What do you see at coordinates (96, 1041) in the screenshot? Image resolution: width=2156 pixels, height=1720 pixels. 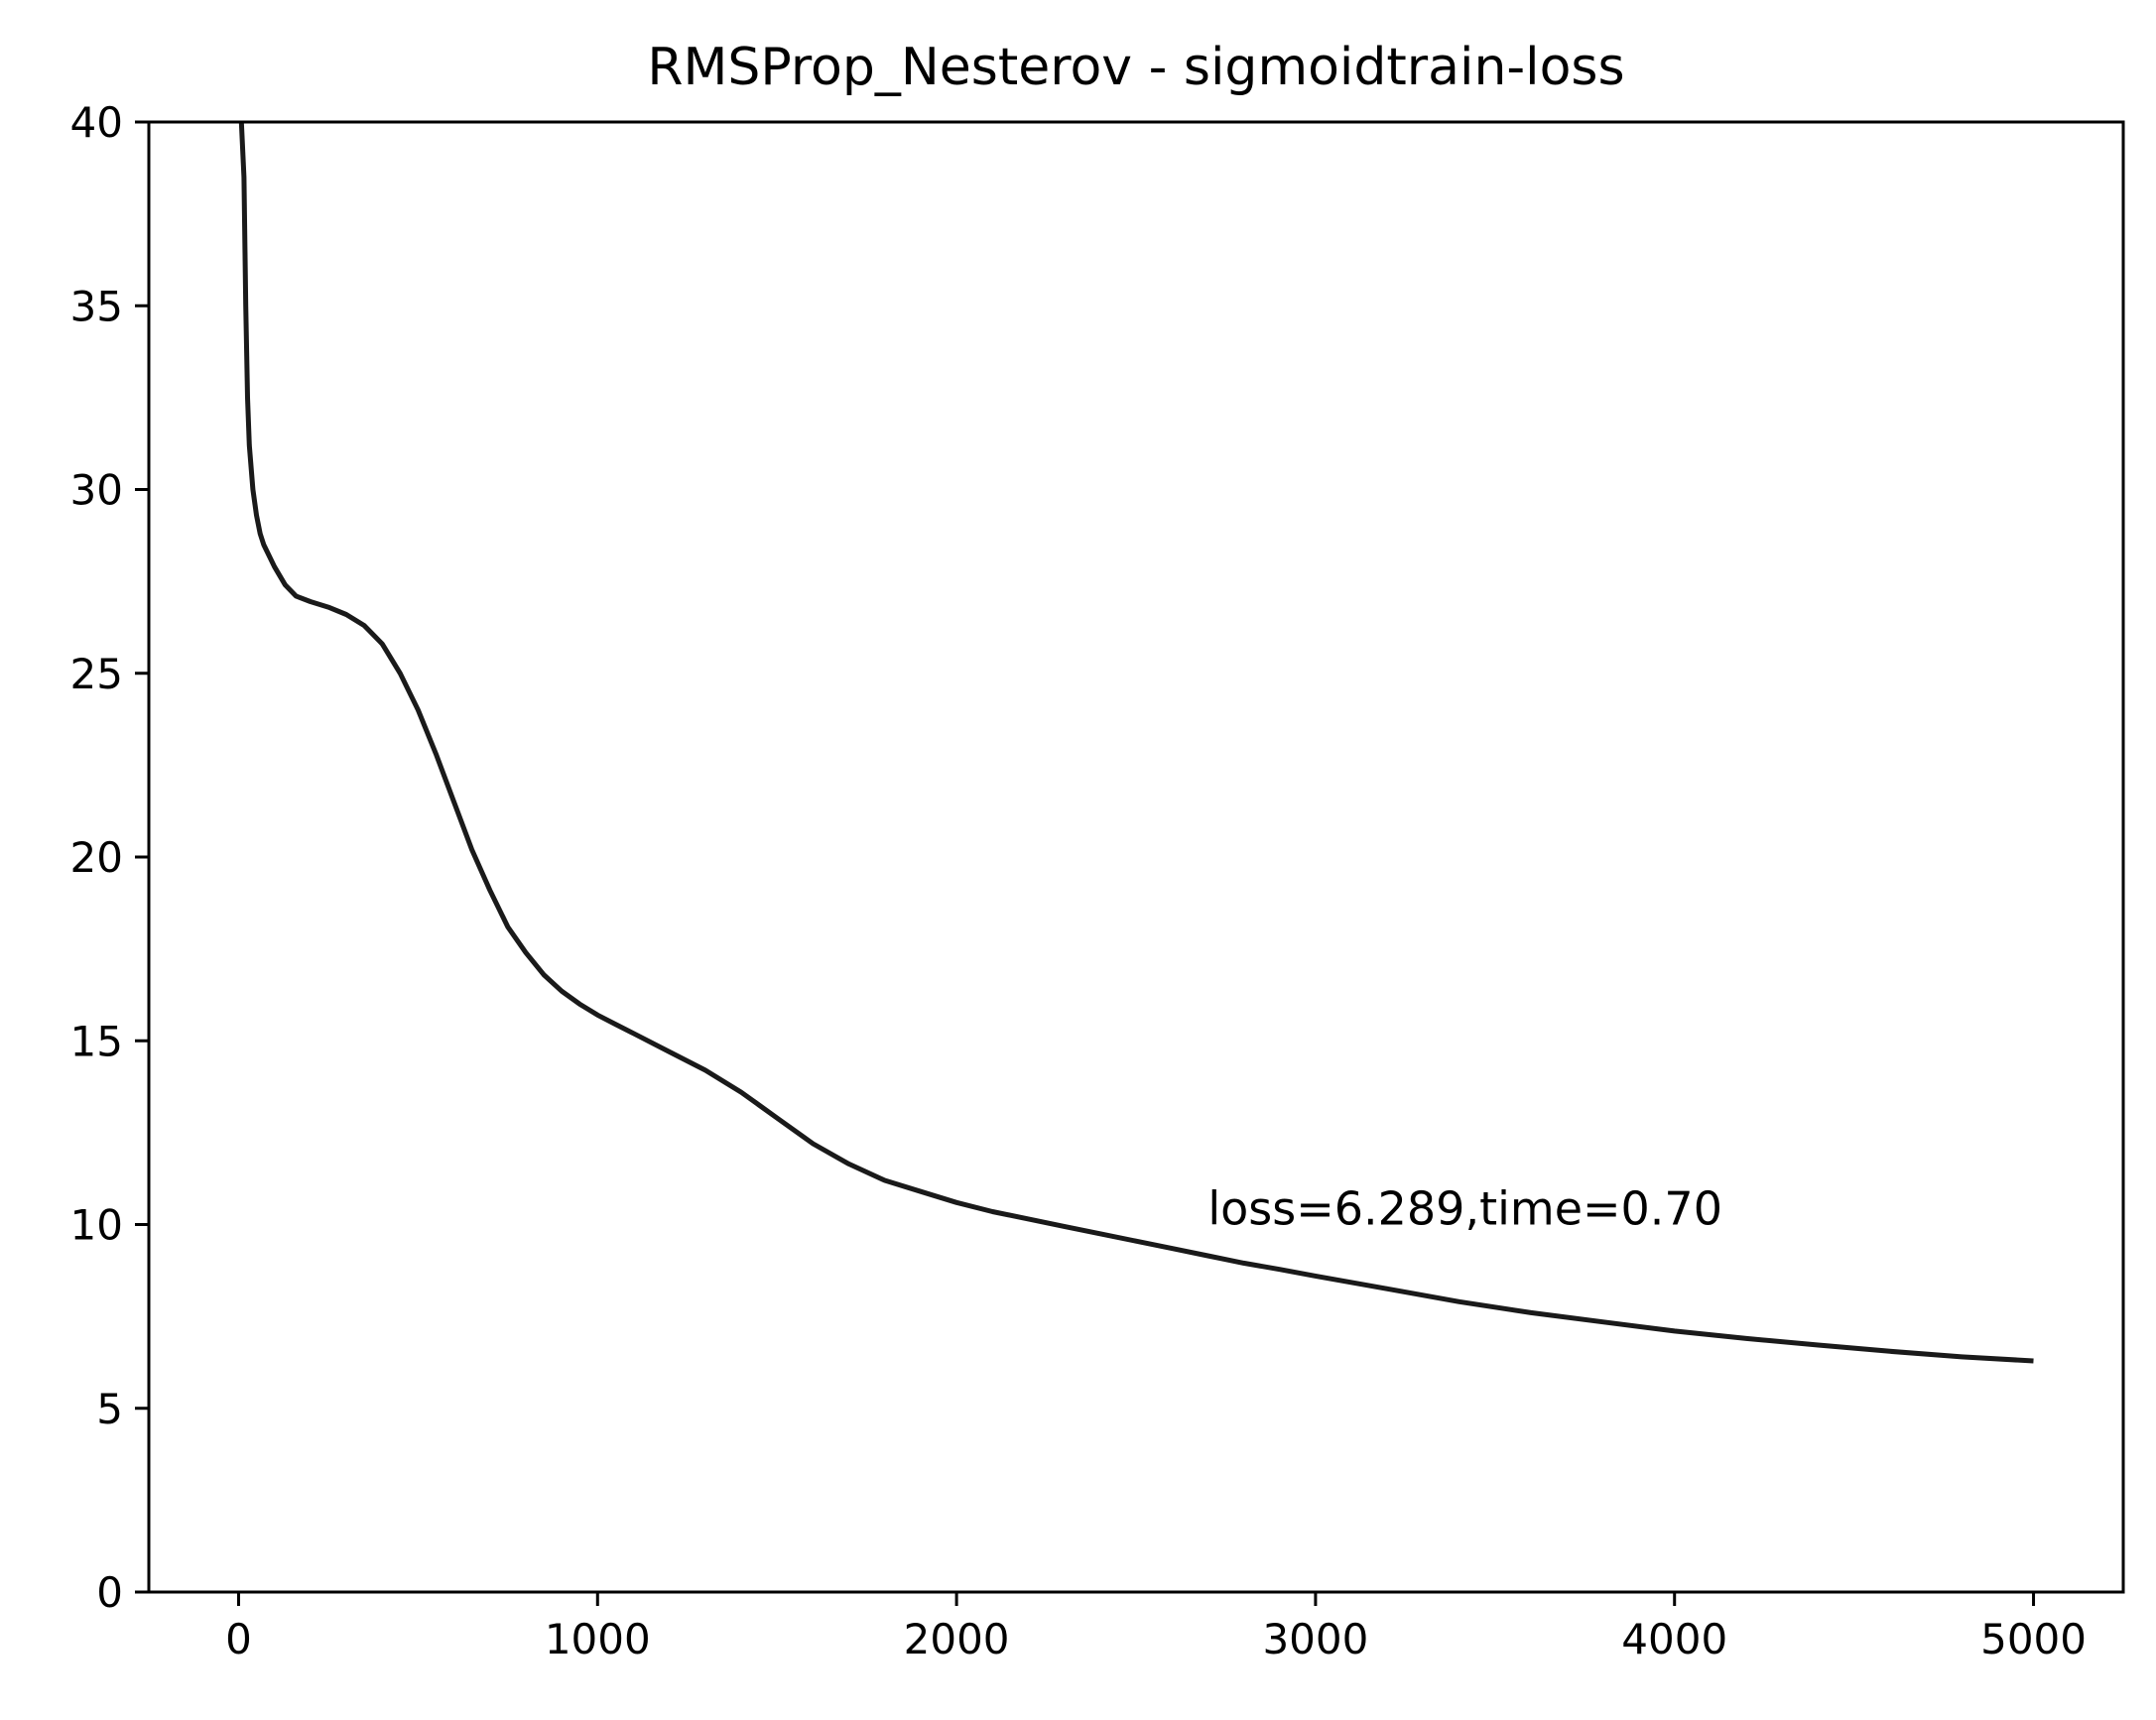 I see `y-tick-label: 15` at bounding box center [96, 1041].